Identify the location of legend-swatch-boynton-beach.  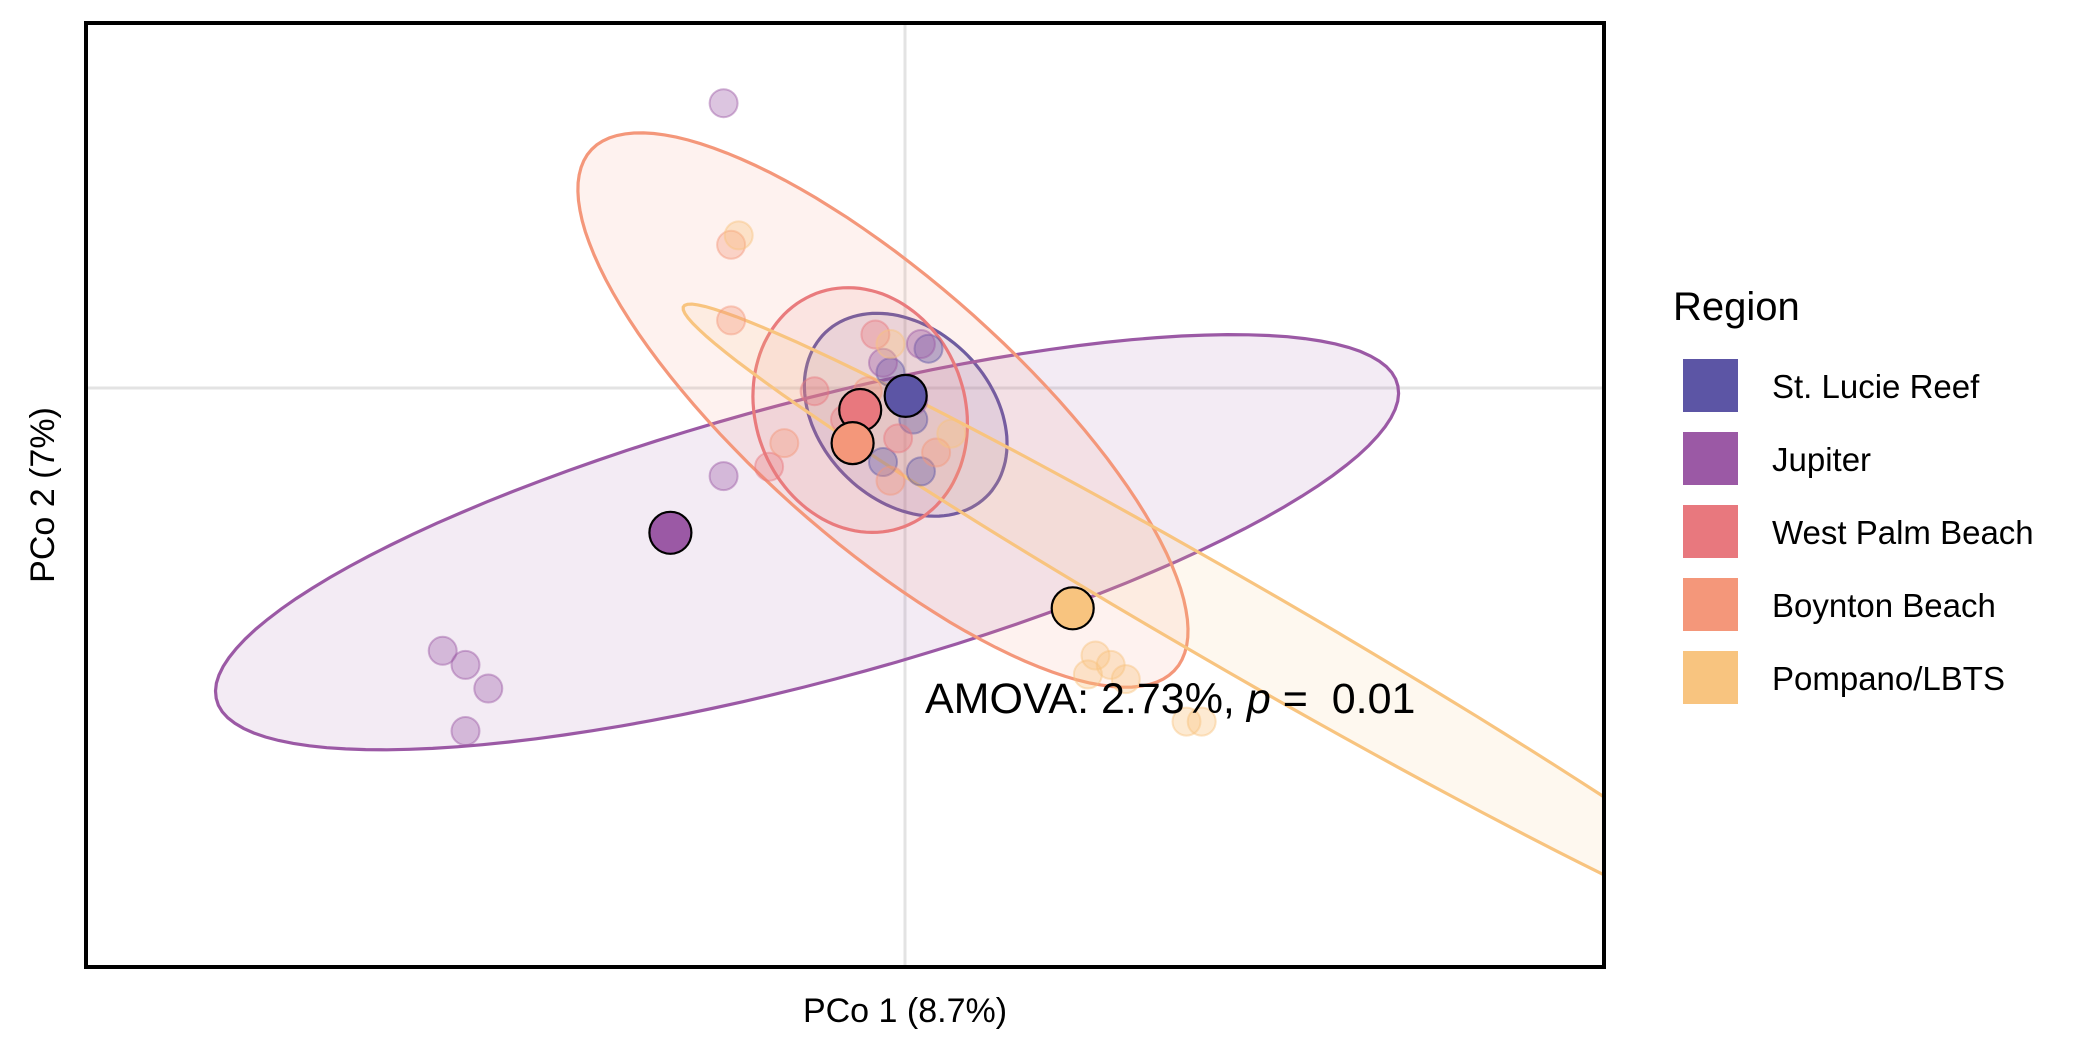
(1710, 604).